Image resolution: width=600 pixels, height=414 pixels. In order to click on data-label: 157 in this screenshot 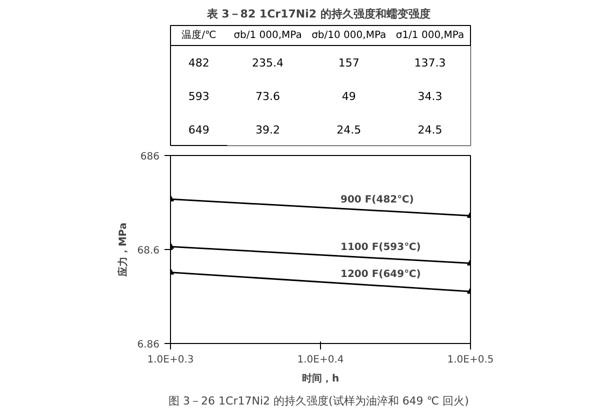, I will do `click(349, 63)`.